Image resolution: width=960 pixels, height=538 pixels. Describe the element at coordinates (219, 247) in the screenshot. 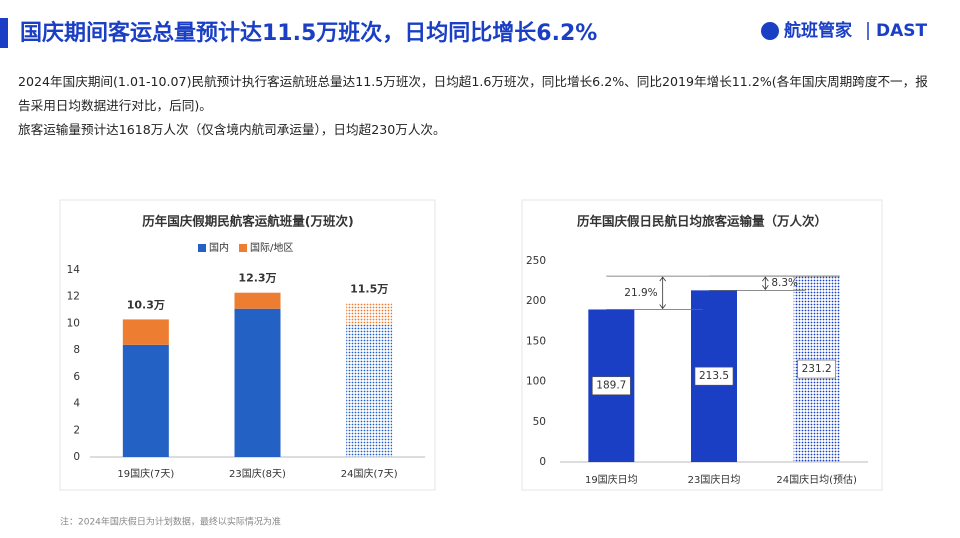

I see `legend-label: 国内` at that location.